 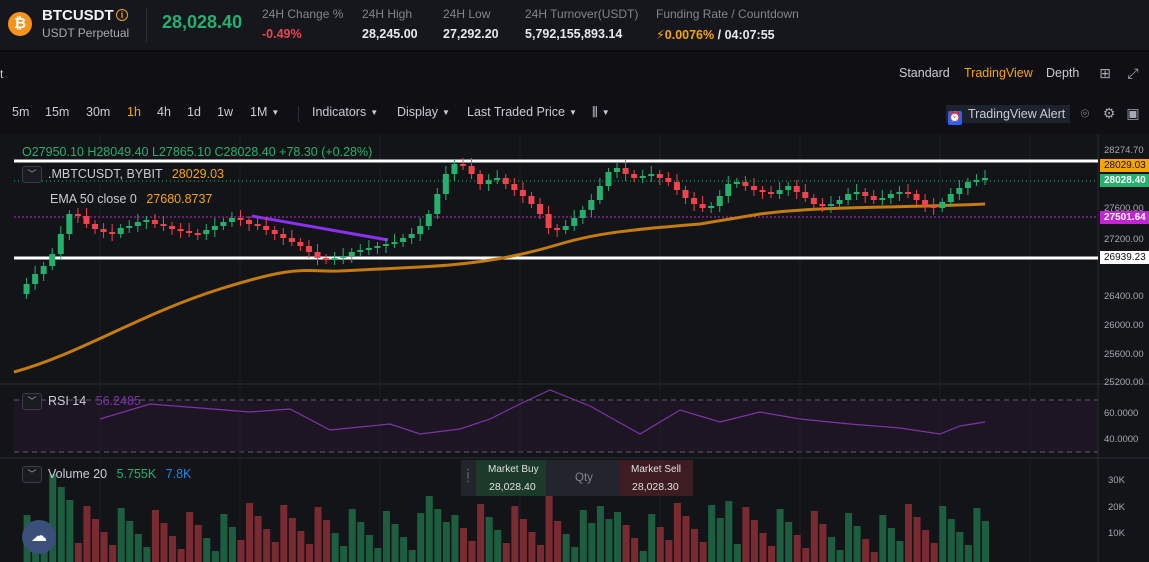 What do you see at coordinates (1121, 439) in the screenshot?
I see `rsi-axis-label: 40.0000` at bounding box center [1121, 439].